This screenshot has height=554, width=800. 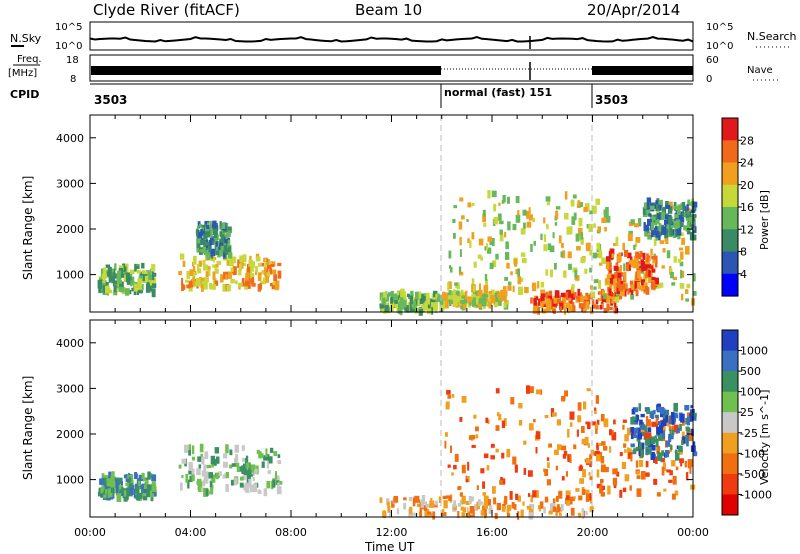 What do you see at coordinates (747, 412) in the screenshot?
I see `colorbar-tick-label: 25` at bounding box center [747, 412].